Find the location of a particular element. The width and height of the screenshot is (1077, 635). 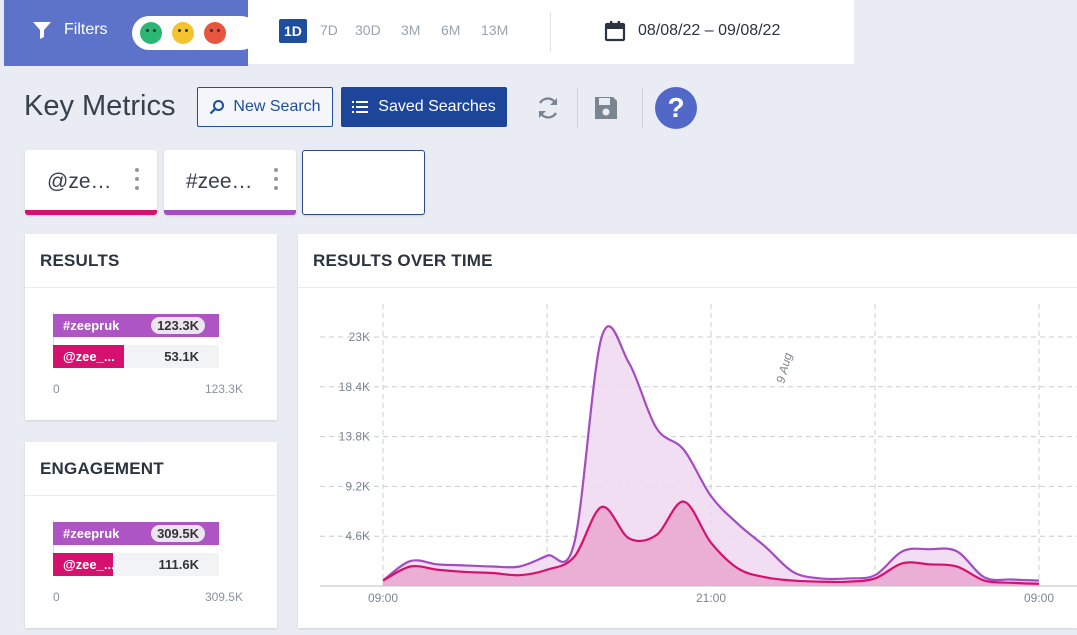

bar-value: 111.6K is located at coordinates (179, 564).